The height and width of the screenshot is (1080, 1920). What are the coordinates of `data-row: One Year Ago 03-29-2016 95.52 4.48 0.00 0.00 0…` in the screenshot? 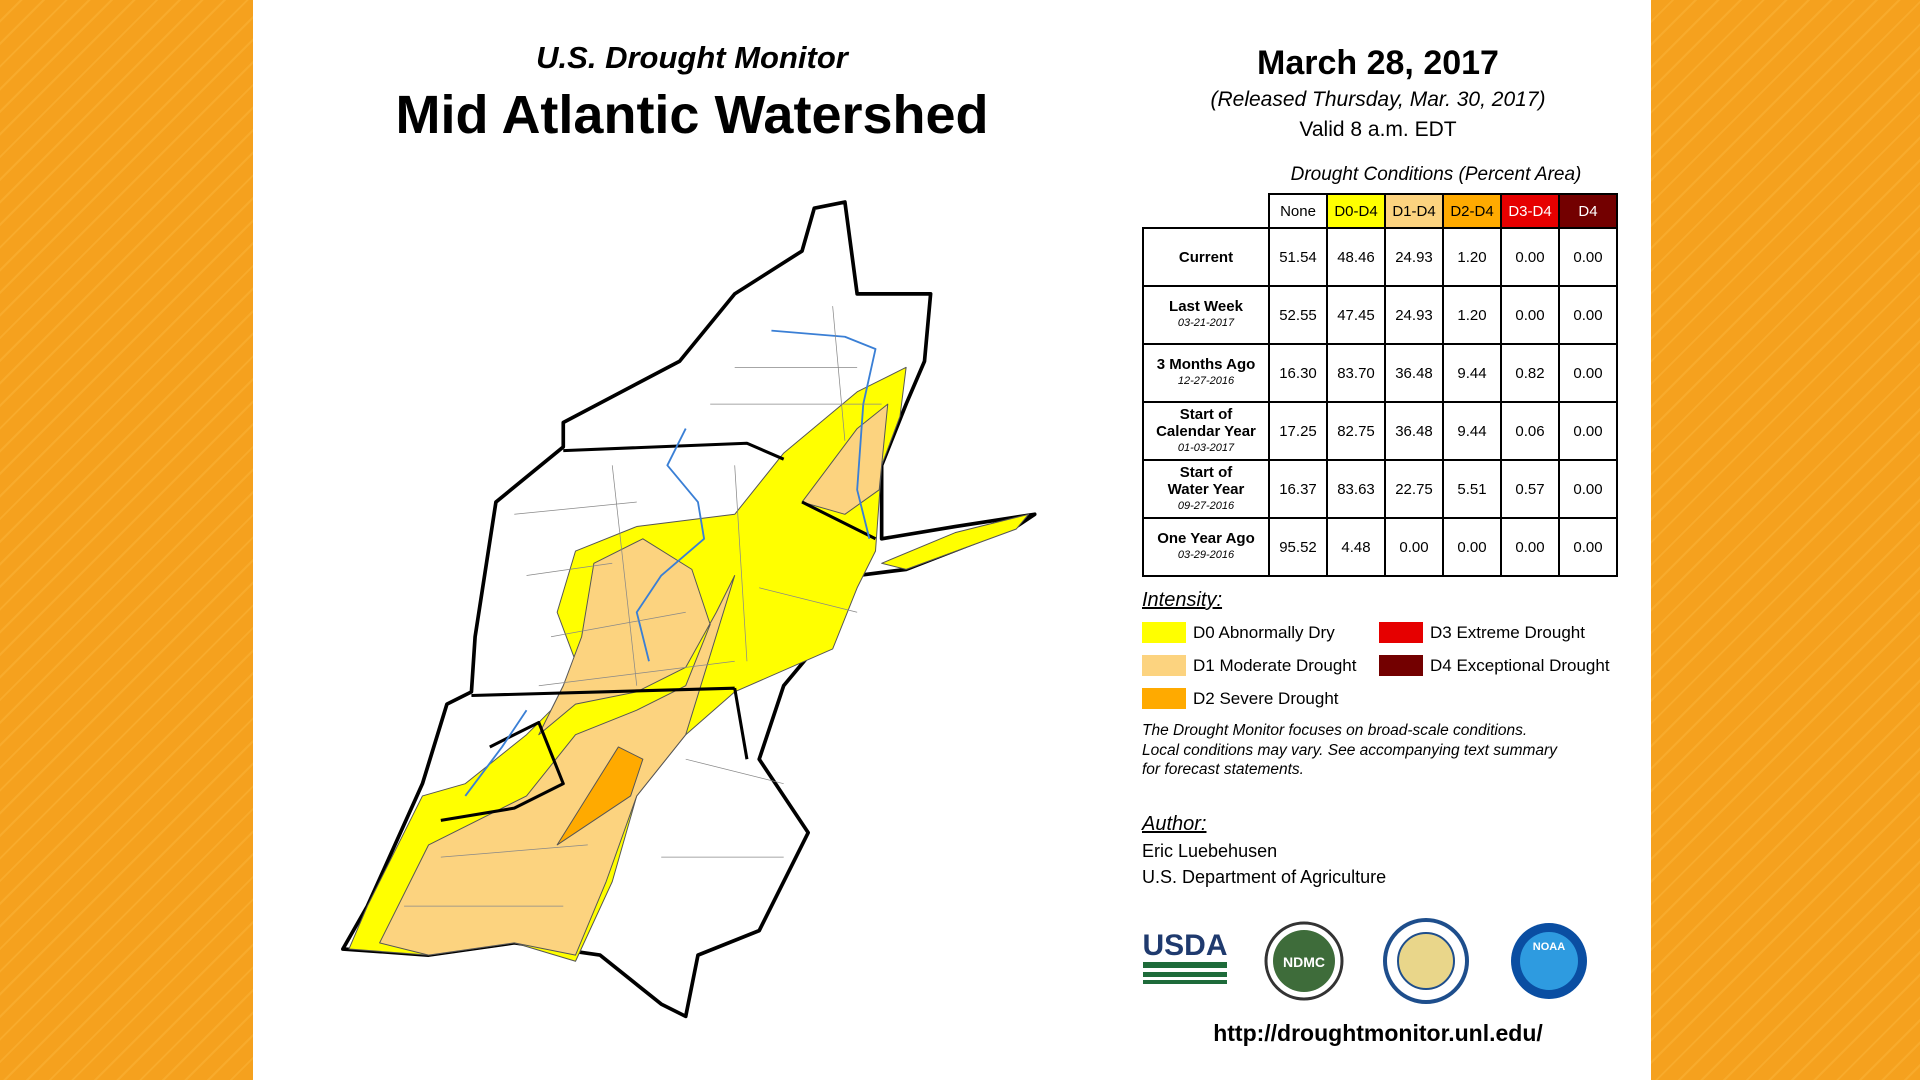 It's located at (1380, 547).